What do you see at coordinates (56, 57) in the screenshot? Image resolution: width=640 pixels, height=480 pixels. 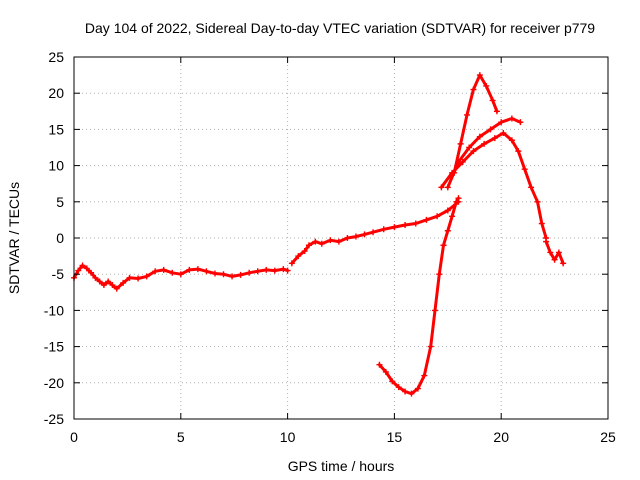 I see `y-tick-label: 25` at bounding box center [56, 57].